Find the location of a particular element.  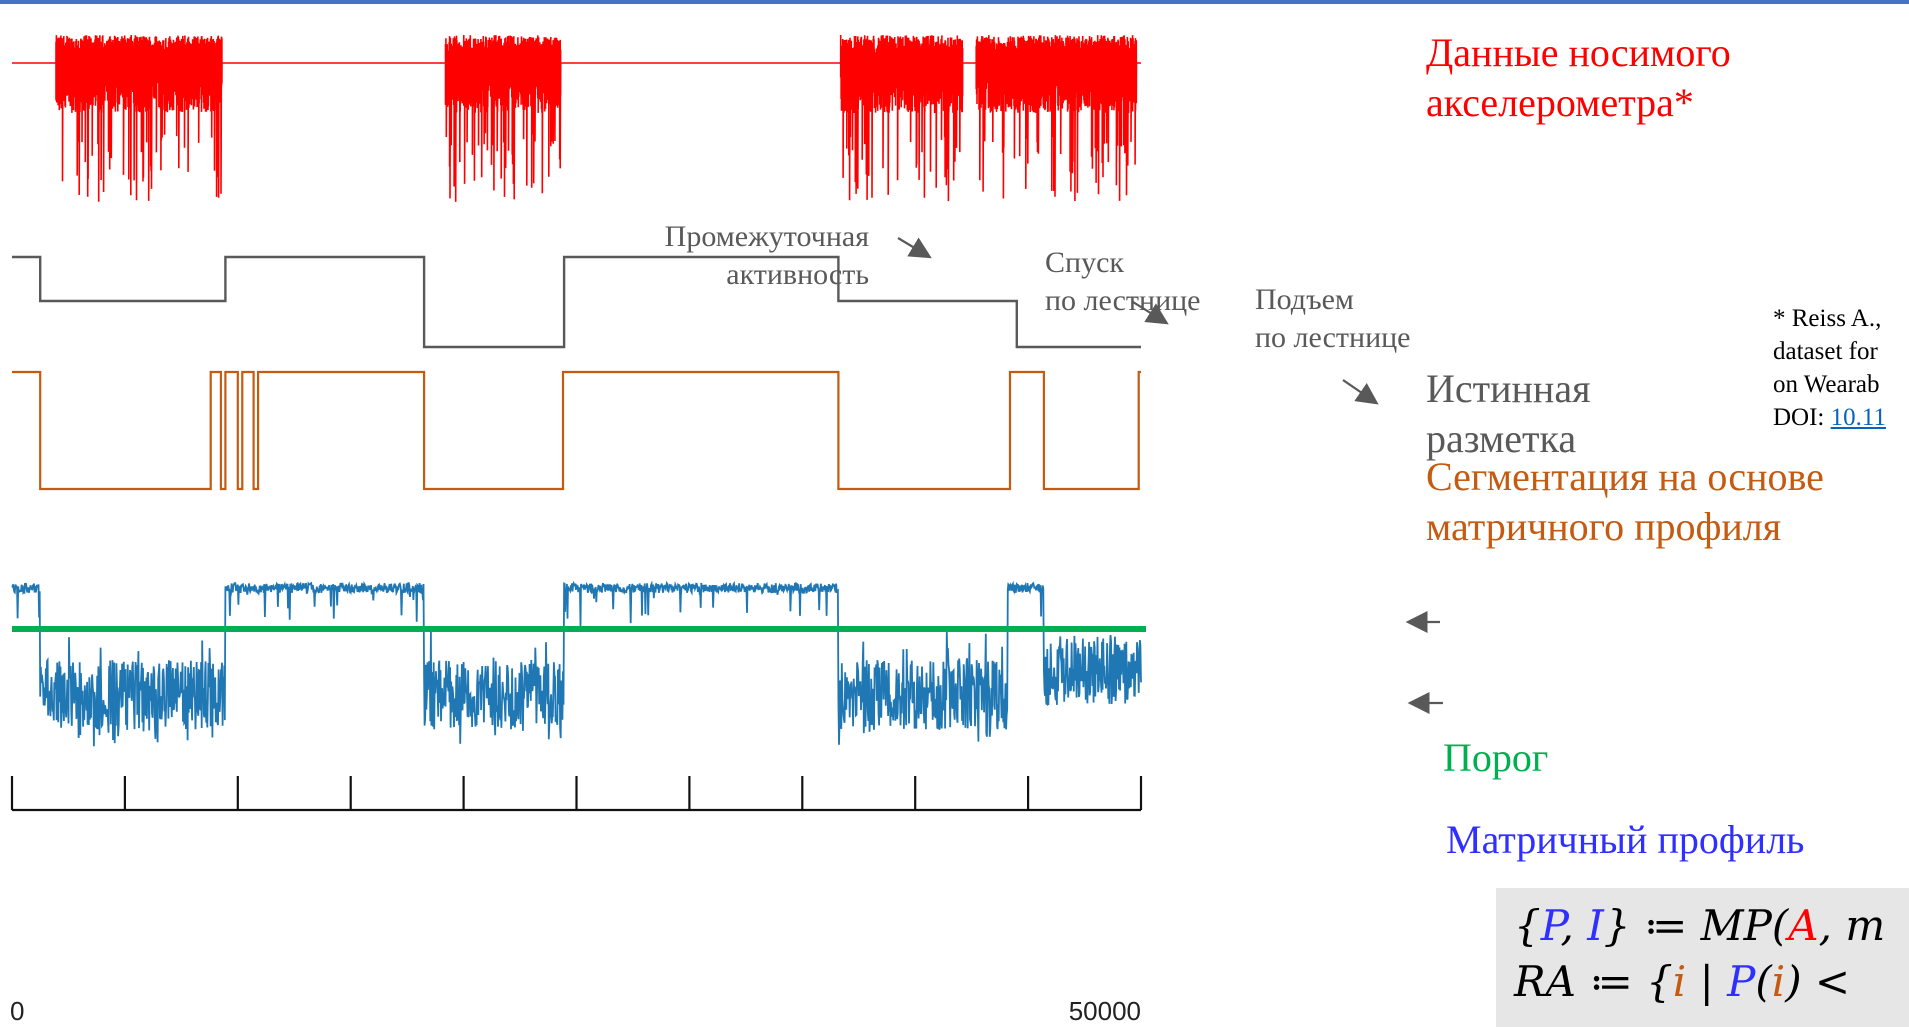

matrix-profile-series is located at coordinates (576, 663).